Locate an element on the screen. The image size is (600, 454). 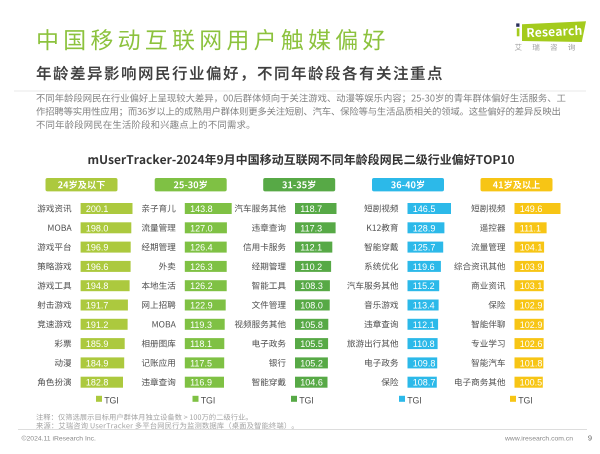
svg-text: 191.2 is located at coordinates (97, 325).